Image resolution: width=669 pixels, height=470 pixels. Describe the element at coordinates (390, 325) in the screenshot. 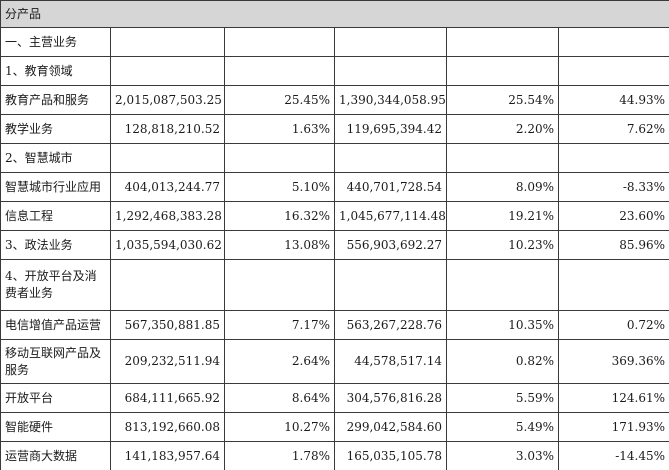

I see `prior-revenue: 563,267,228.76` at that location.